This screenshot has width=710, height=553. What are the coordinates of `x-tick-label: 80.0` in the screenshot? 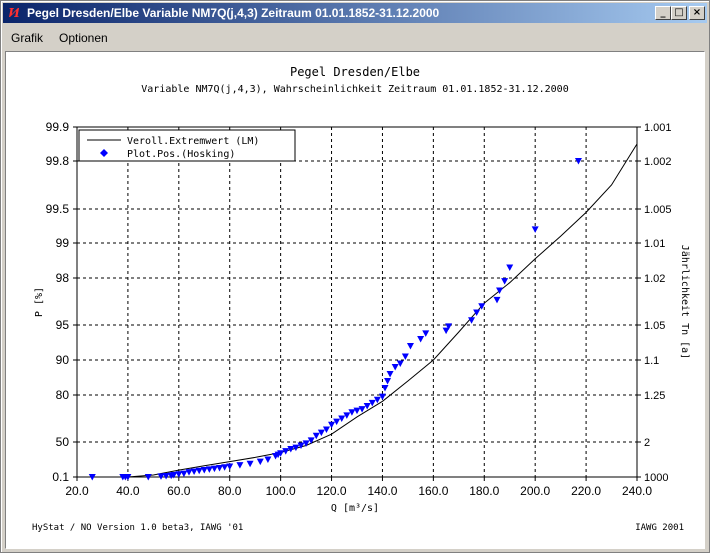 It's located at (230, 491).